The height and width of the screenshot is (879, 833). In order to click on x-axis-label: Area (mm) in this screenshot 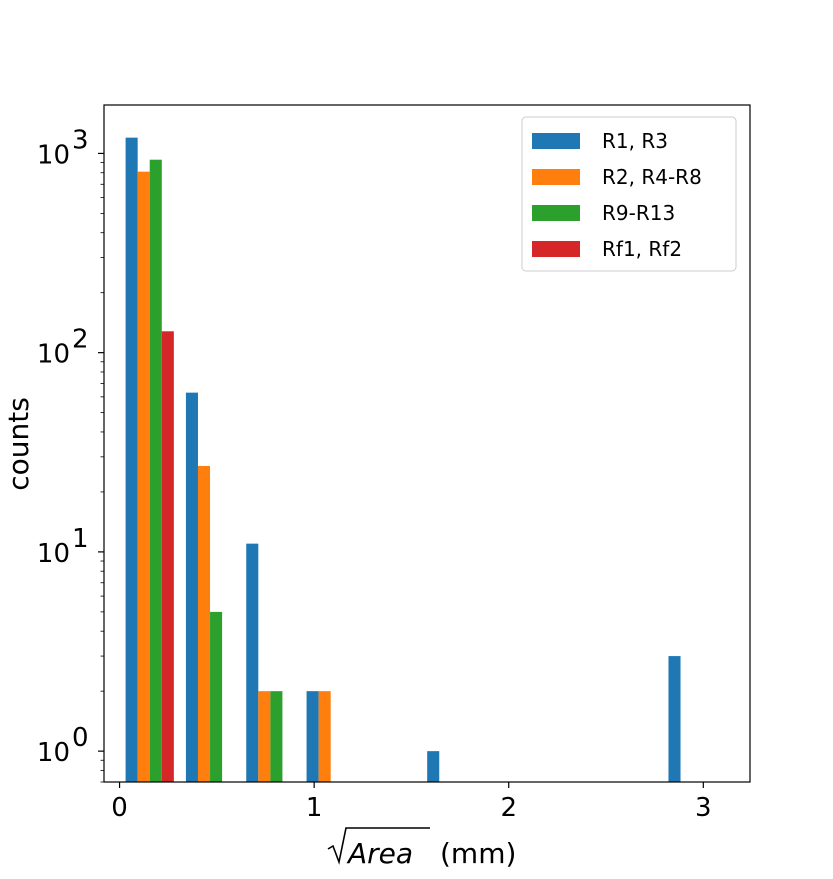, I will do `click(421, 848)`.